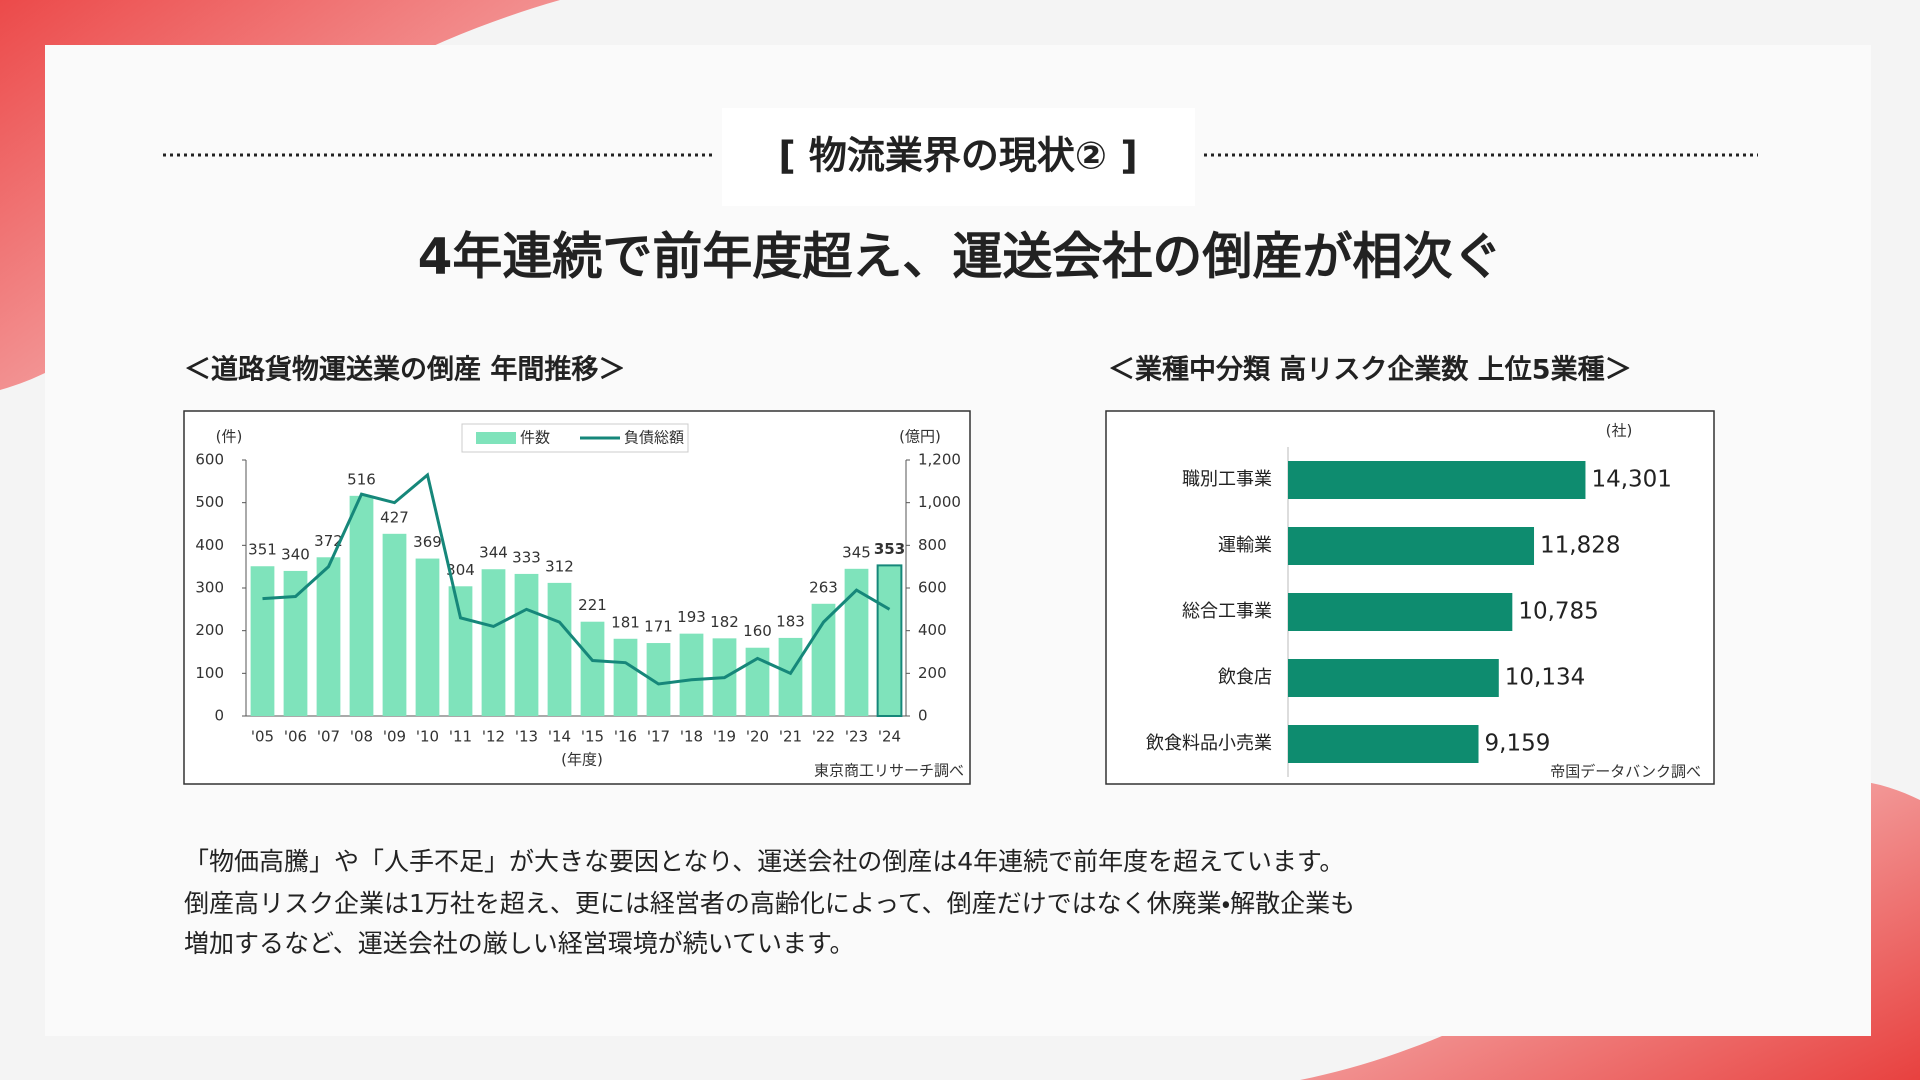 The height and width of the screenshot is (1080, 1920). What do you see at coordinates (790, 737) in the screenshot?
I see `x-tick-label: '21` at bounding box center [790, 737].